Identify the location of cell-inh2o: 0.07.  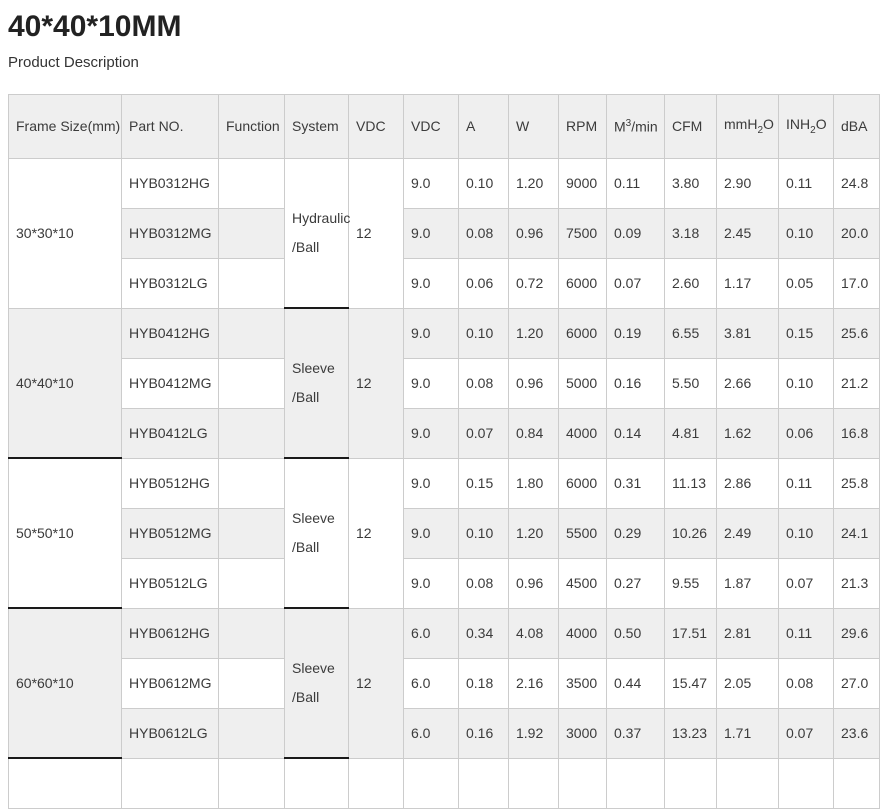
(806, 733).